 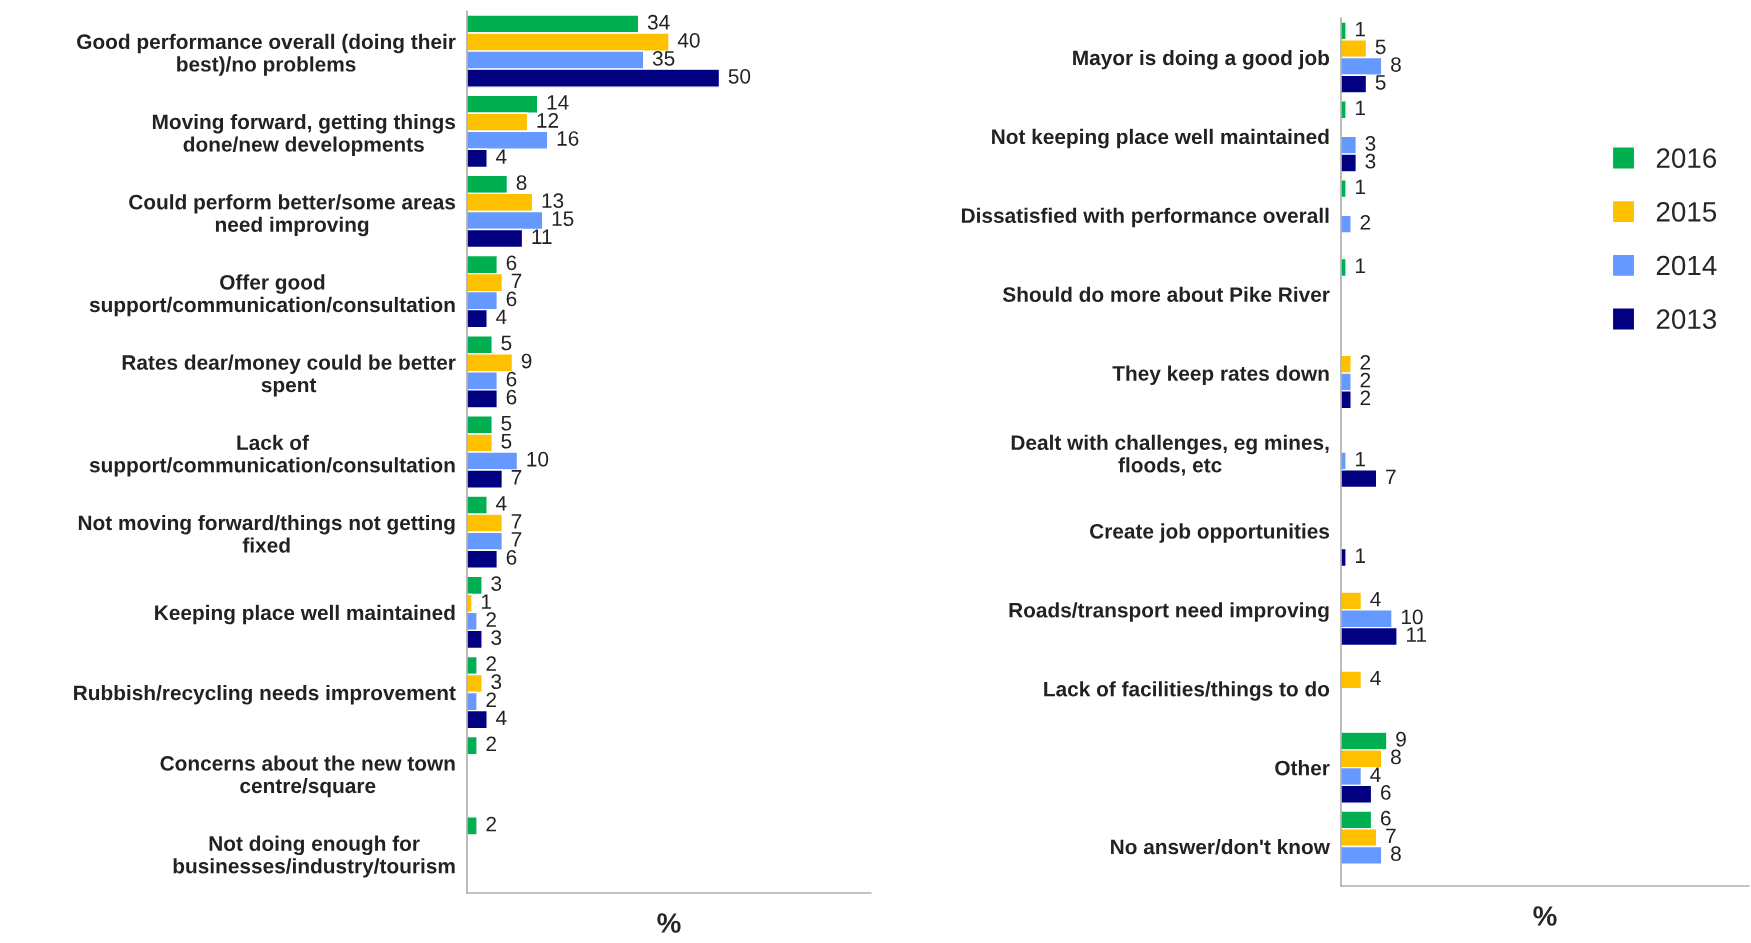 What do you see at coordinates (1302, 768) in the screenshot?
I see `y-tick-label: Other` at bounding box center [1302, 768].